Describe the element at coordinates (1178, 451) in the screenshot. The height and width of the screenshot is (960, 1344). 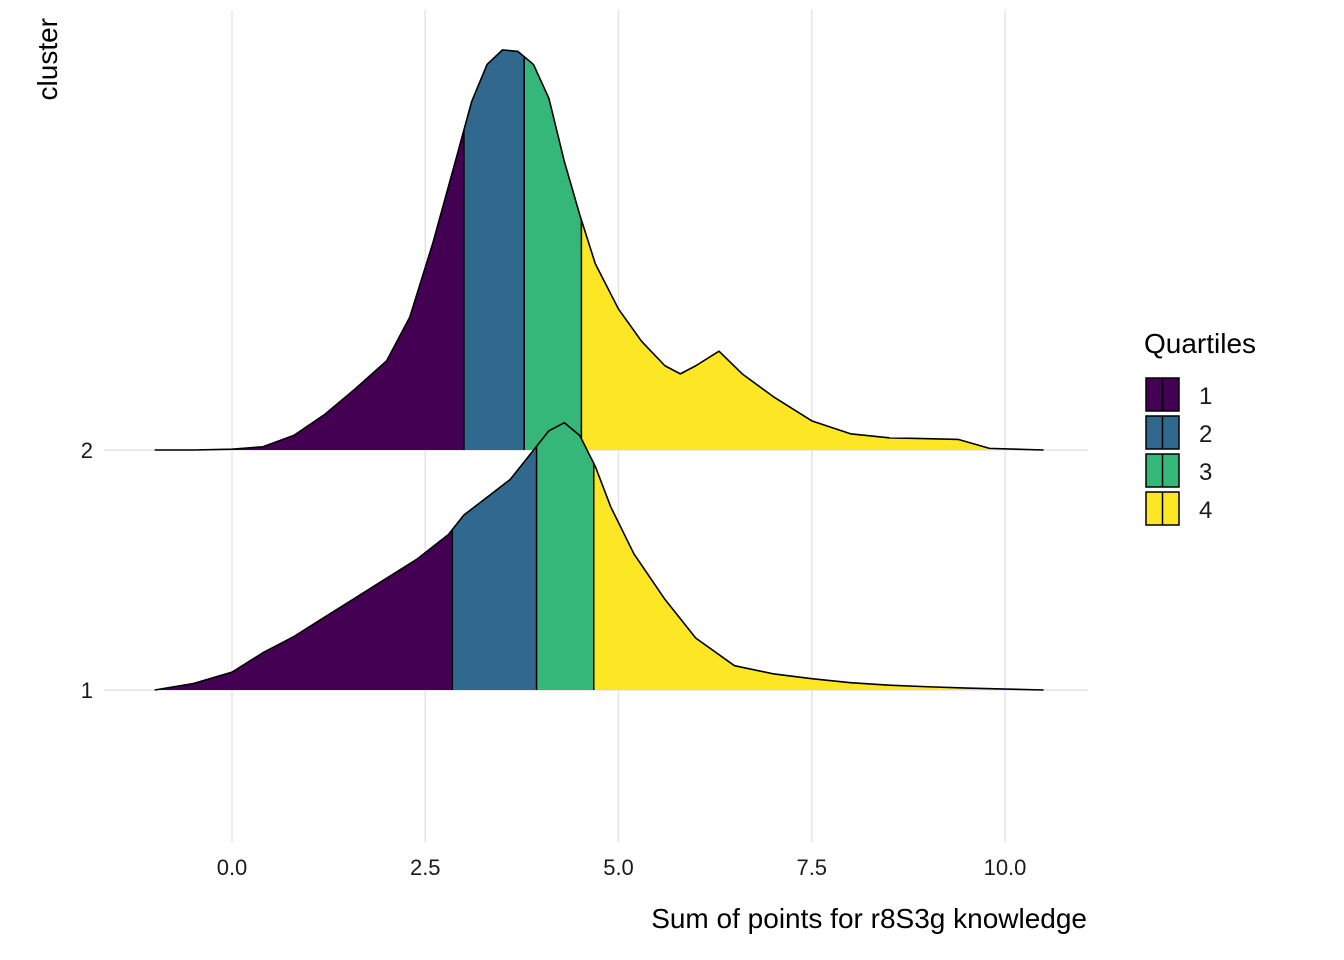
I see `legend-keys: 1 2 3 4` at that location.